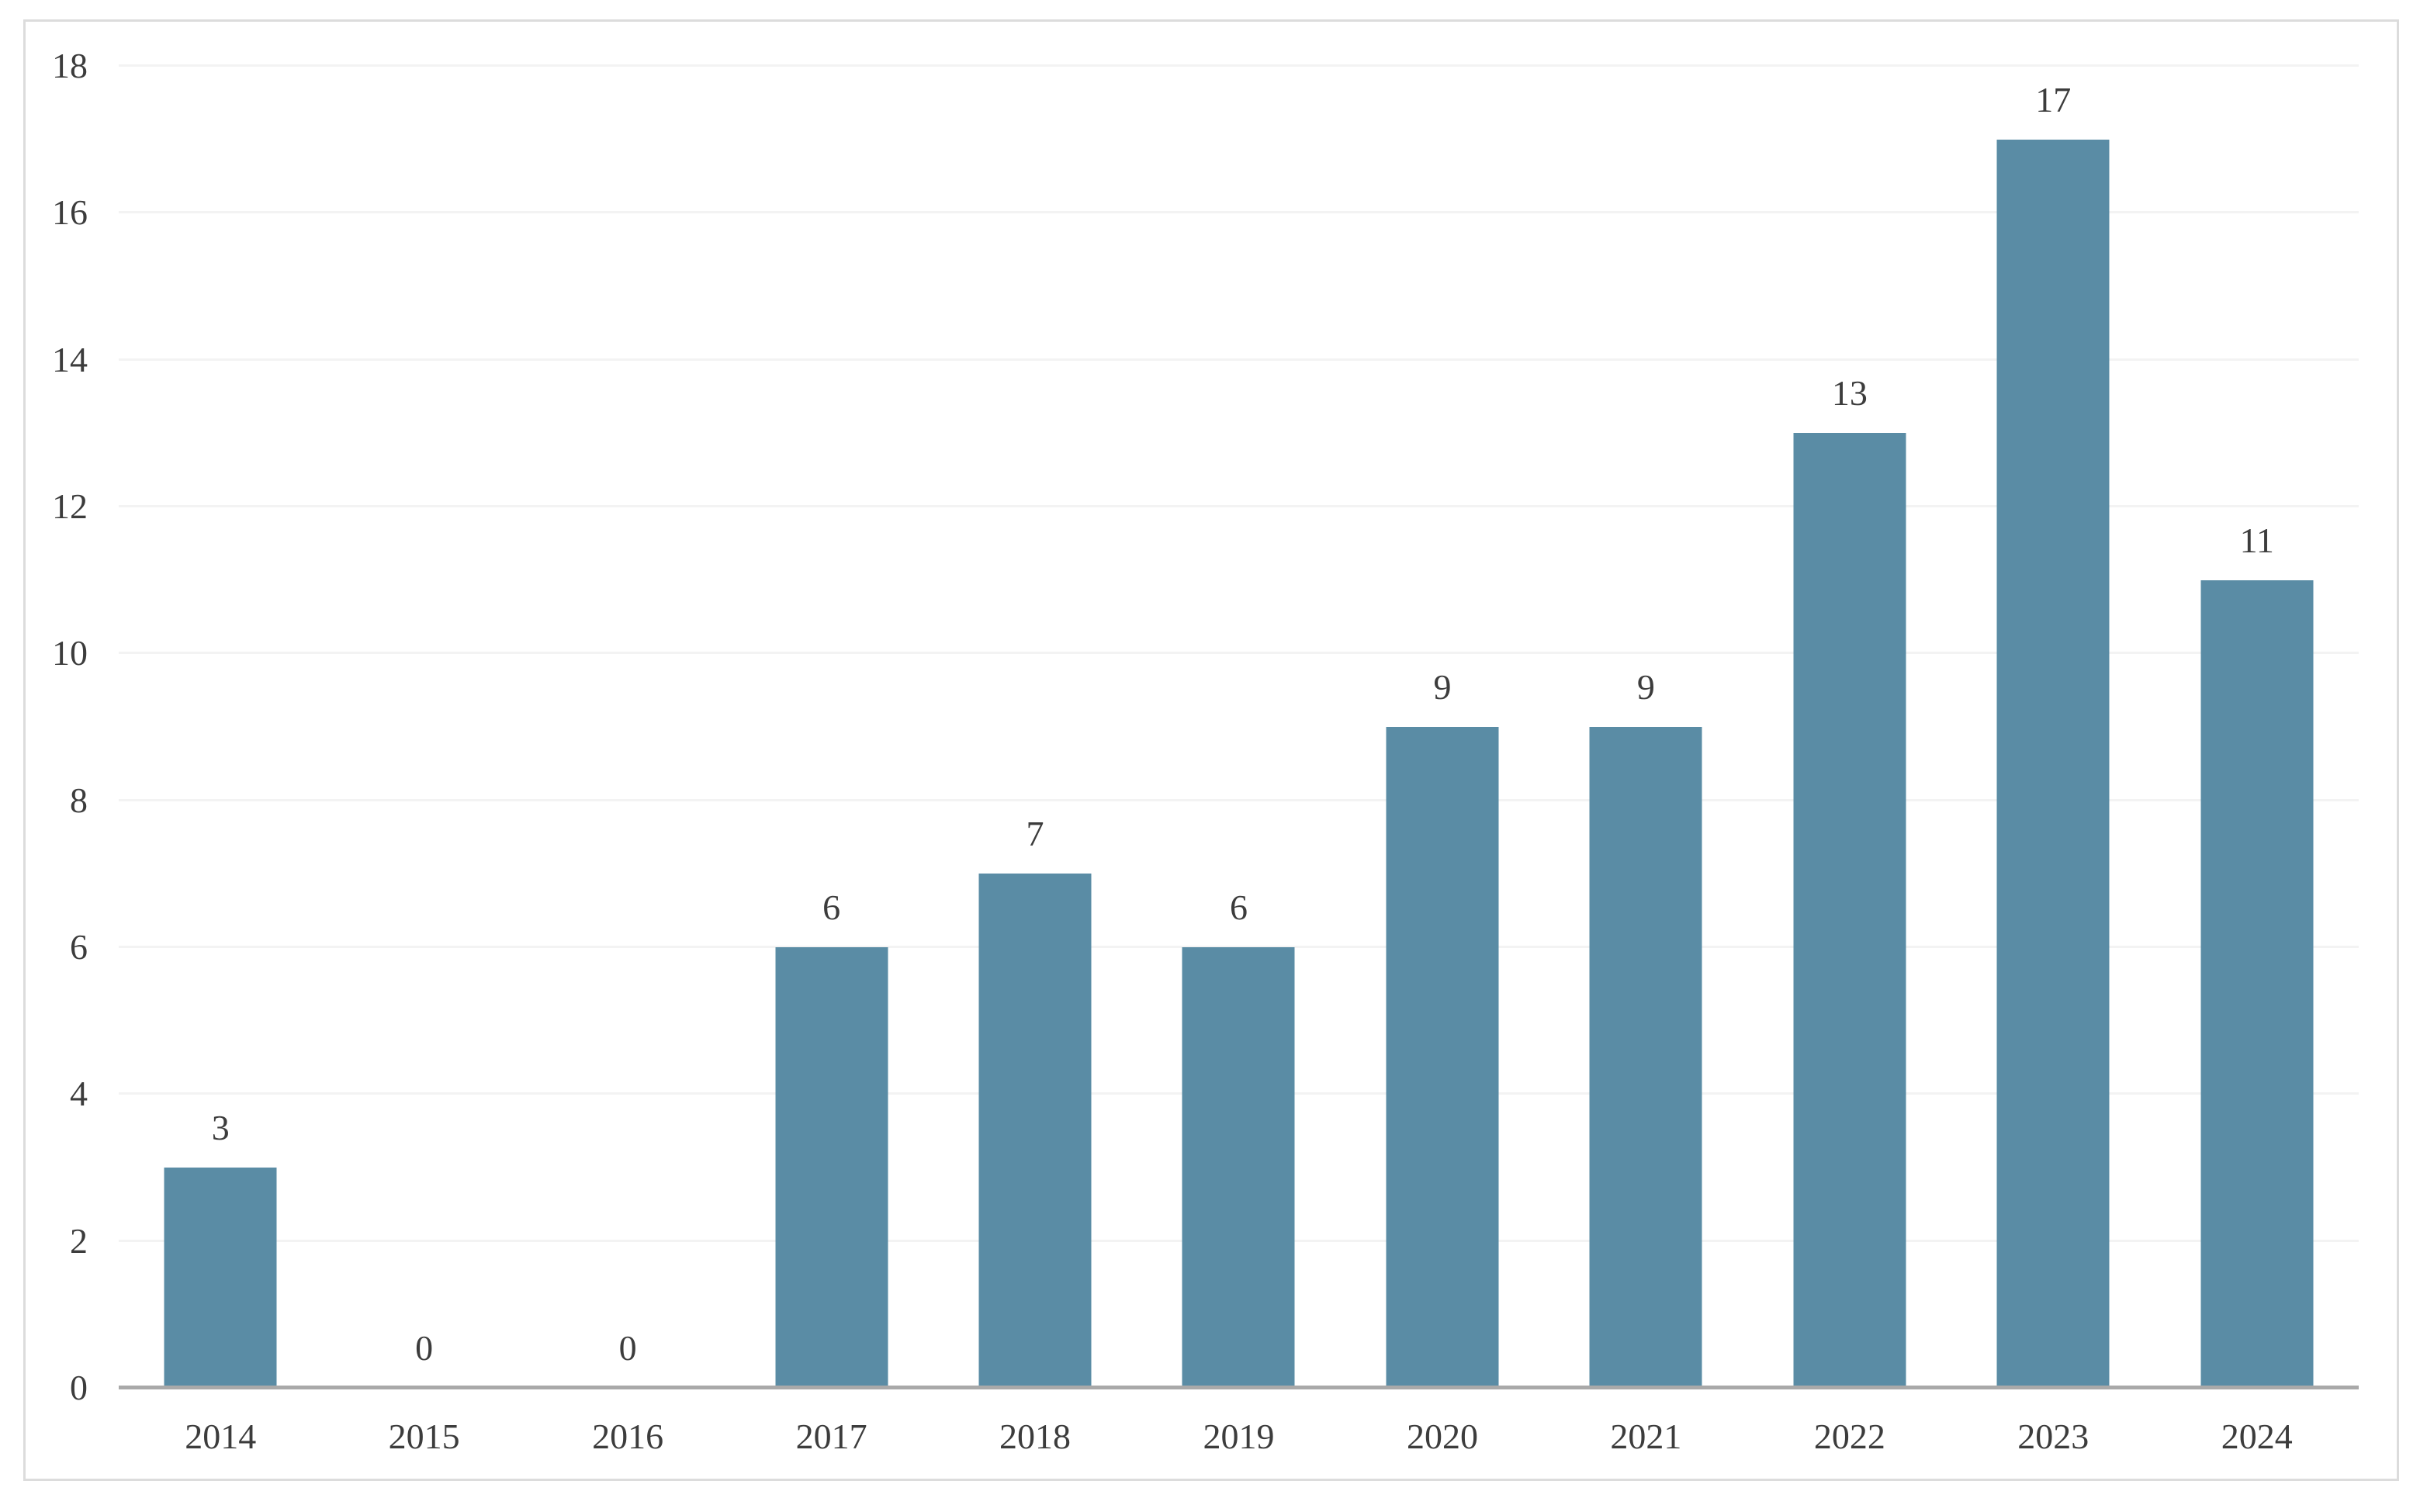 Image resolution: width=2427 pixels, height=1512 pixels. I want to click on x-tick-label: 2014, so click(221, 1436).